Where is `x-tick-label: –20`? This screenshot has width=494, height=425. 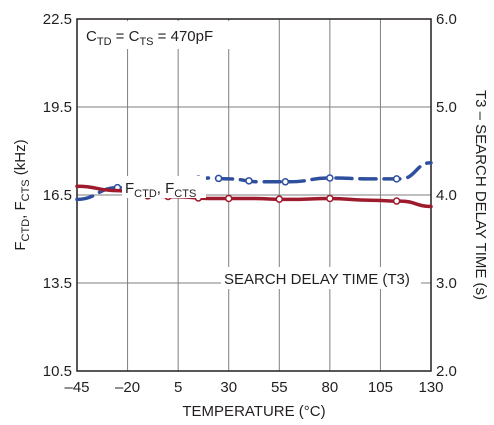 x-tick-label: –20 is located at coordinates (127, 387).